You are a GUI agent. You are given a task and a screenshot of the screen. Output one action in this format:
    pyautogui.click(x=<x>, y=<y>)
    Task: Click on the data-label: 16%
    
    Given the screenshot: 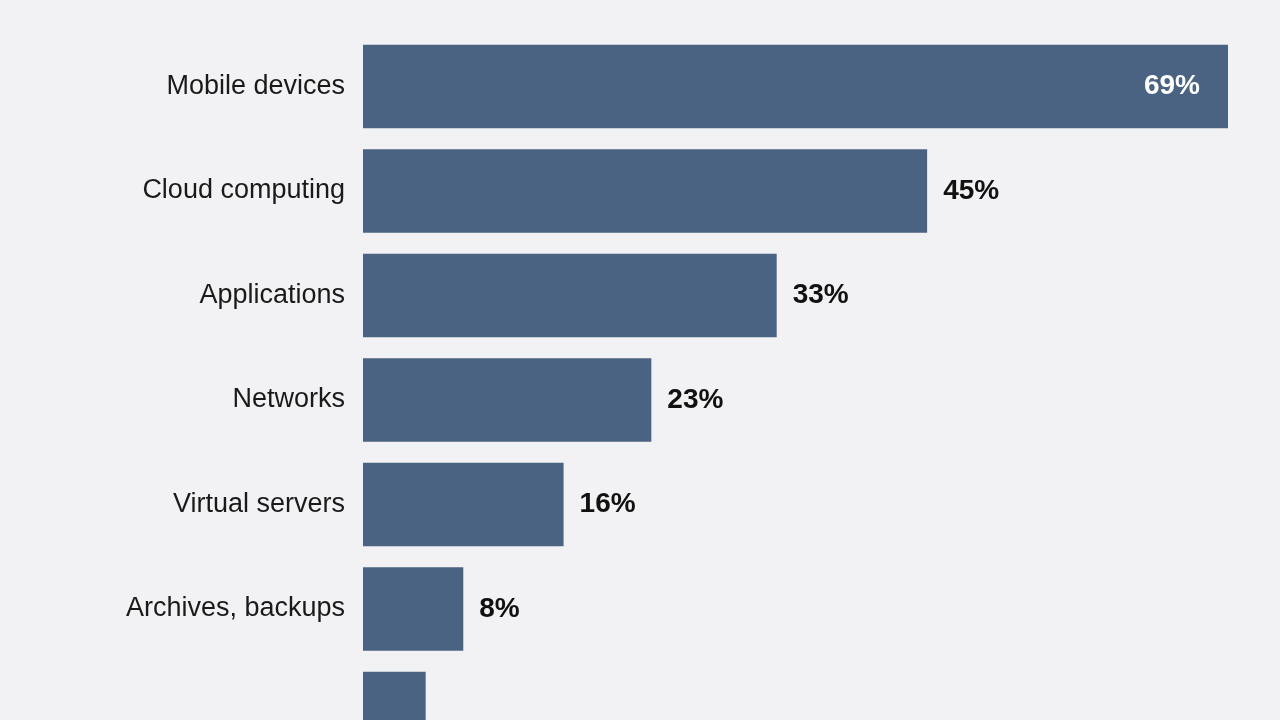 What is the action you would take?
    pyautogui.click(x=607, y=503)
    